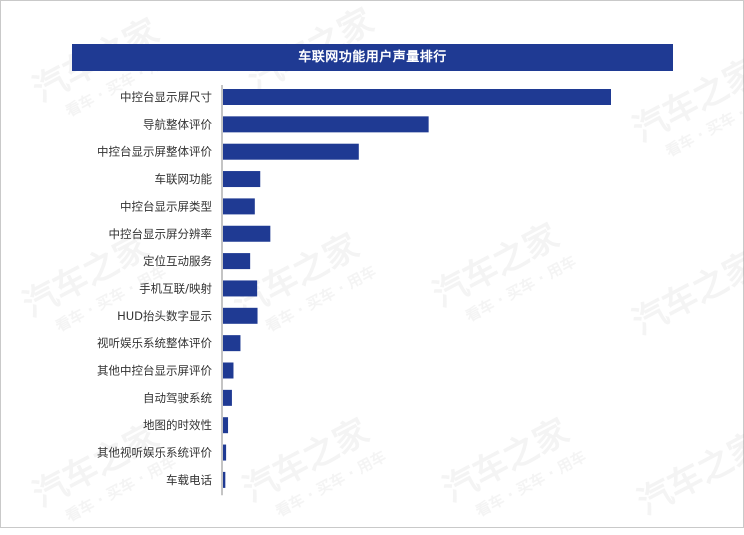  I want to click on category-label: HUD抬头数字显示, so click(164, 316).